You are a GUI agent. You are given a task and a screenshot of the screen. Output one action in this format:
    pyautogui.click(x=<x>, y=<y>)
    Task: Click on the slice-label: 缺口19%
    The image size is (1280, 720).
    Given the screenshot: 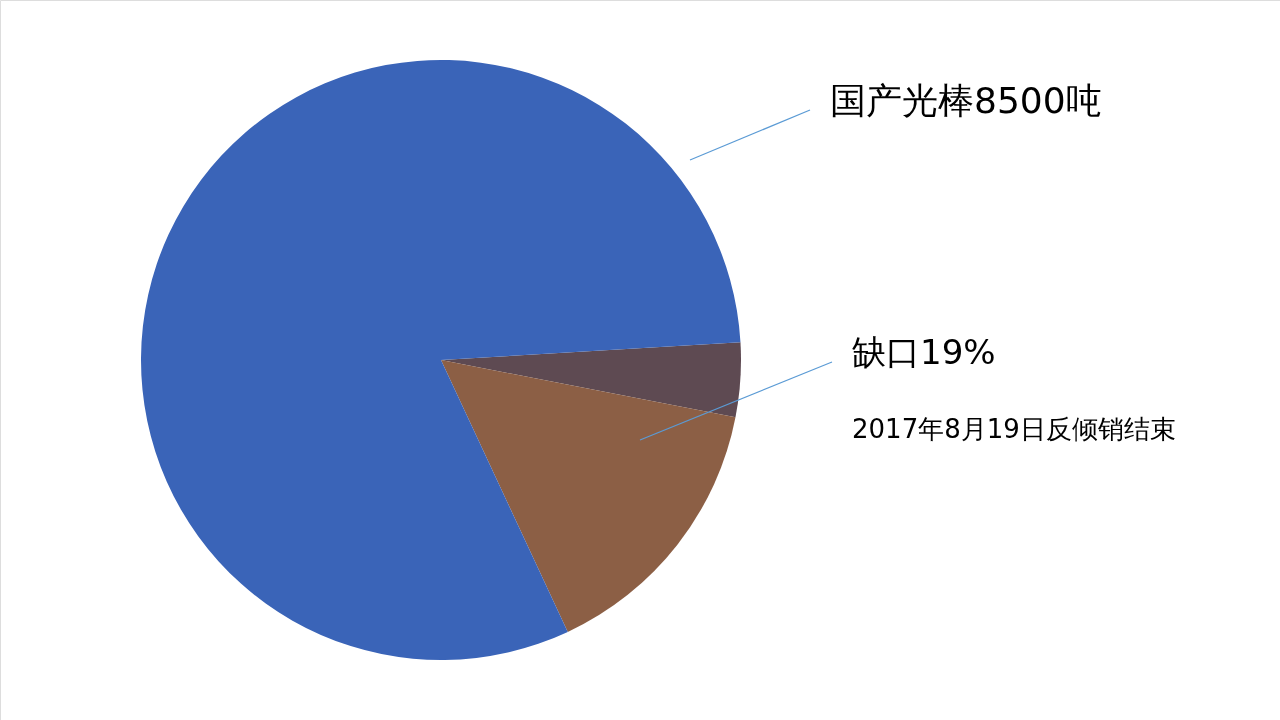 What is the action you would take?
    pyautogui.click(x=924, y=352)
    